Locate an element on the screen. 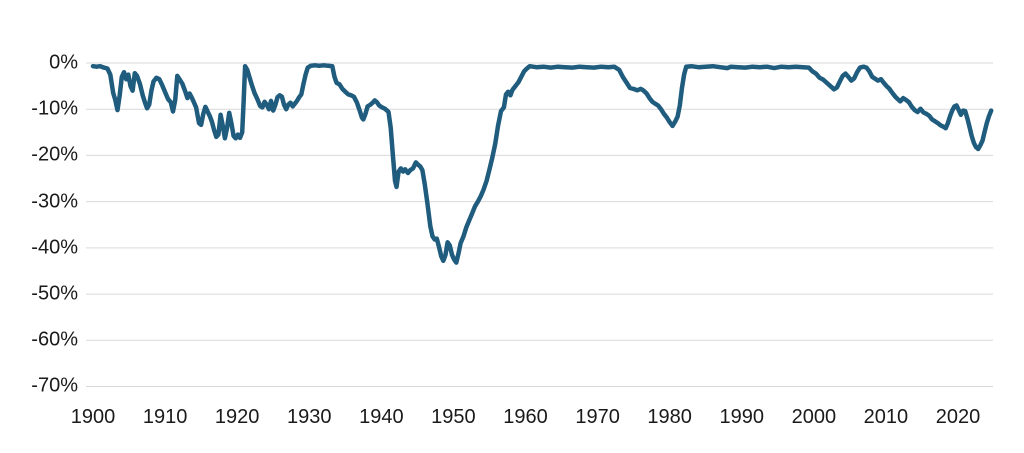 The height and width of the screenshot is (453, 1024). x-axis-label: 1910 is located at coordinates (165, 417).